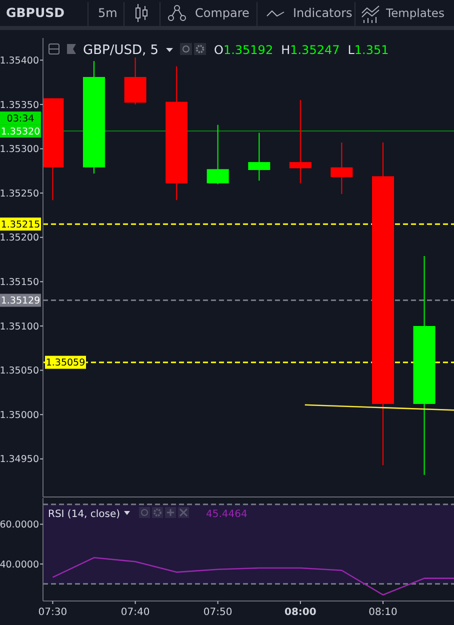  Describe the element at coordinates (383, 612) in the screenshot. I see `x-tick-label: 08:10` at that location.